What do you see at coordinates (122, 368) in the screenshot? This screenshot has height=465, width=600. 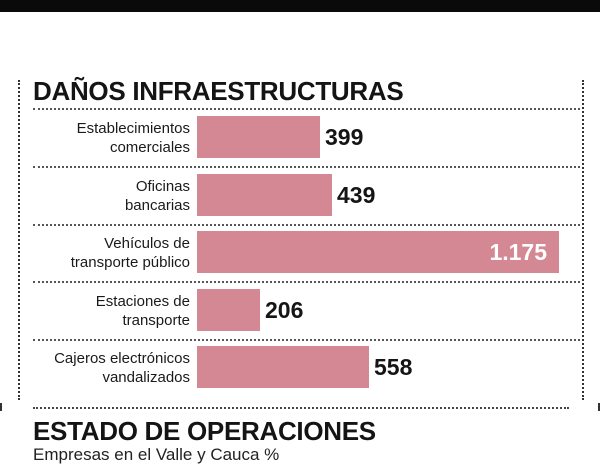 I see `category-label: Cajeros electrónicos vandalizados` at bounding box center [122, 368].